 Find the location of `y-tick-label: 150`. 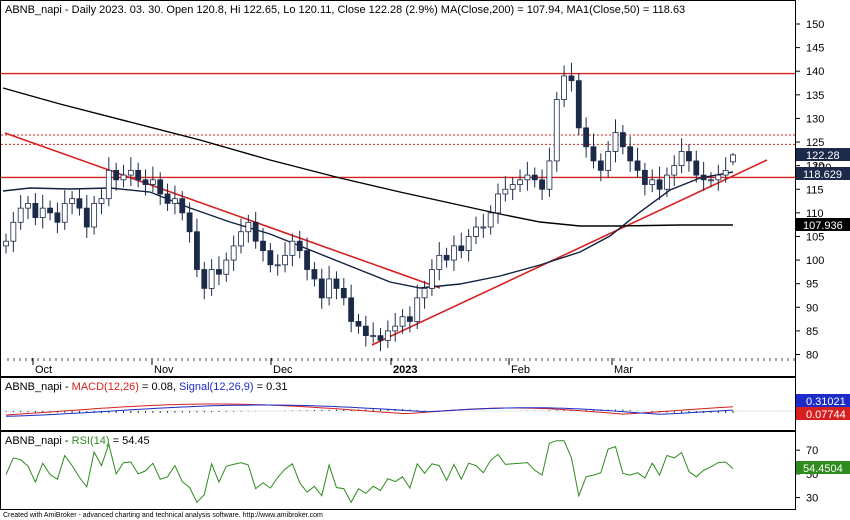

y-tick-label: 150 is located at coordinates (815, 25).